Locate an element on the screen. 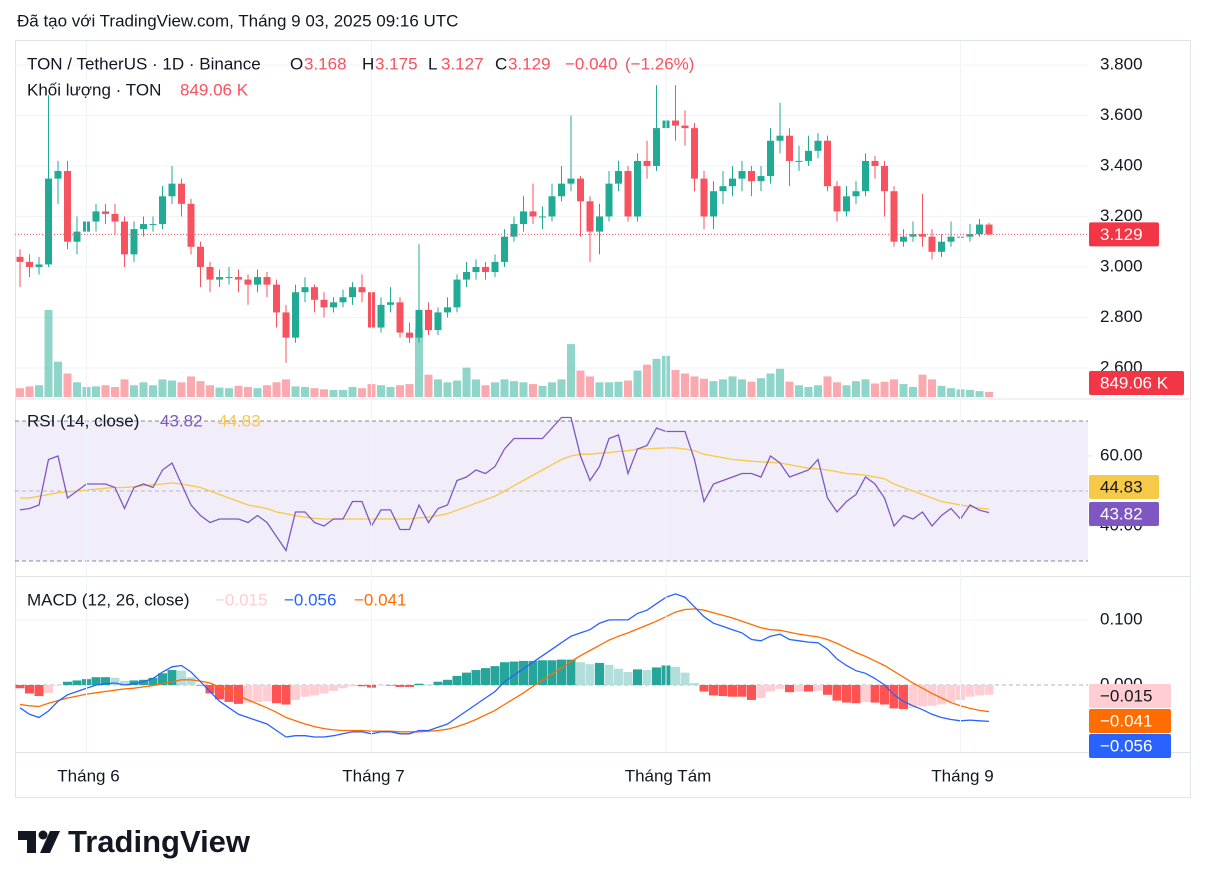  rsi-ma-value: 44.83 is located at coordinates (239, 420).